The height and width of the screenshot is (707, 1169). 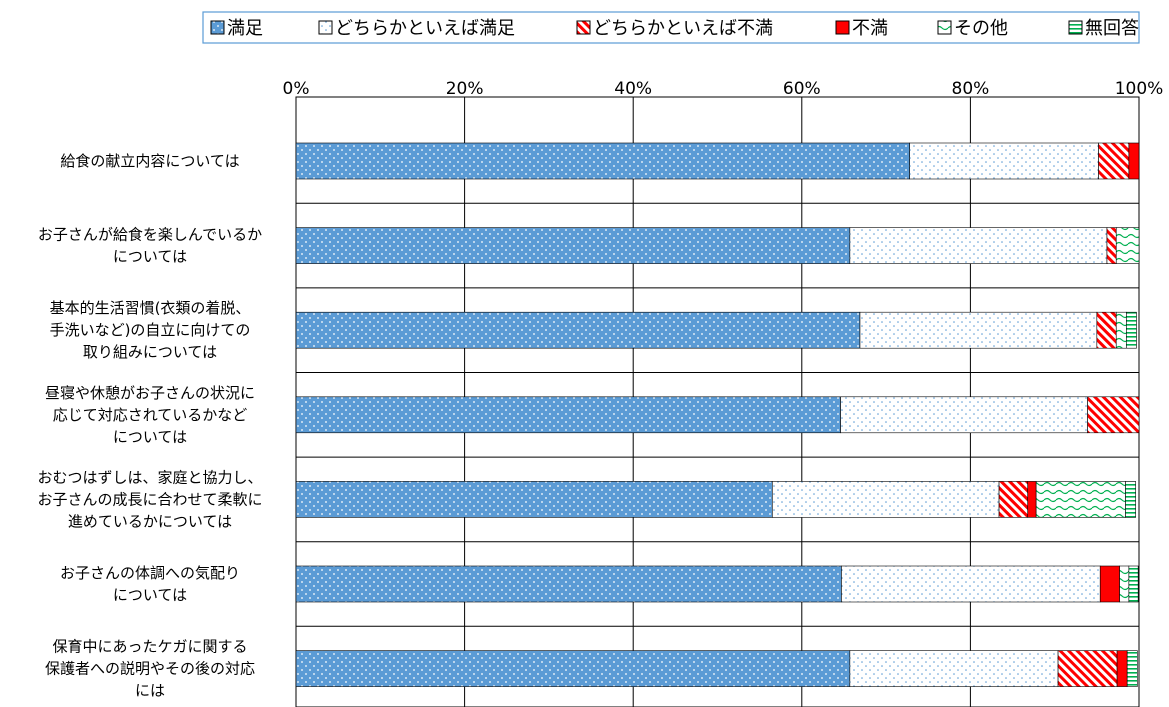 I want to click on category-label: 基本的生活習慣(衣類の着脱、手洗いなど)の自立に向けての取り組みについては, so click(x=150, y=330).